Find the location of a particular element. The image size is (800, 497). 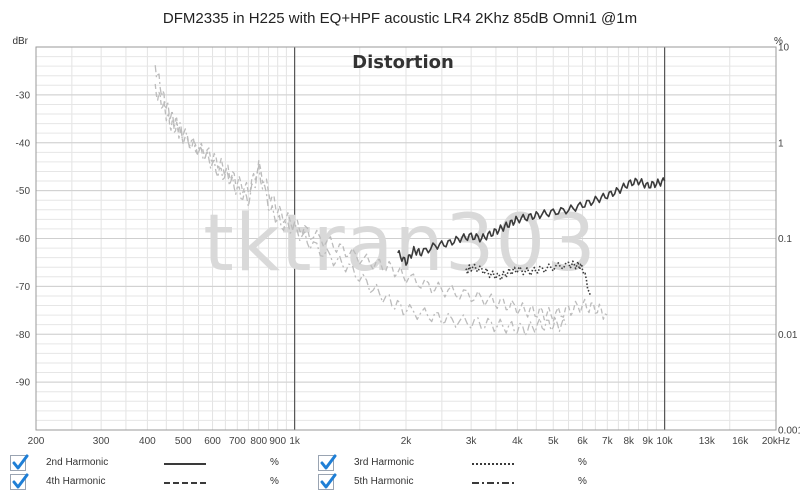

x-tick-label: 2k is located at coordinates (407, 441).